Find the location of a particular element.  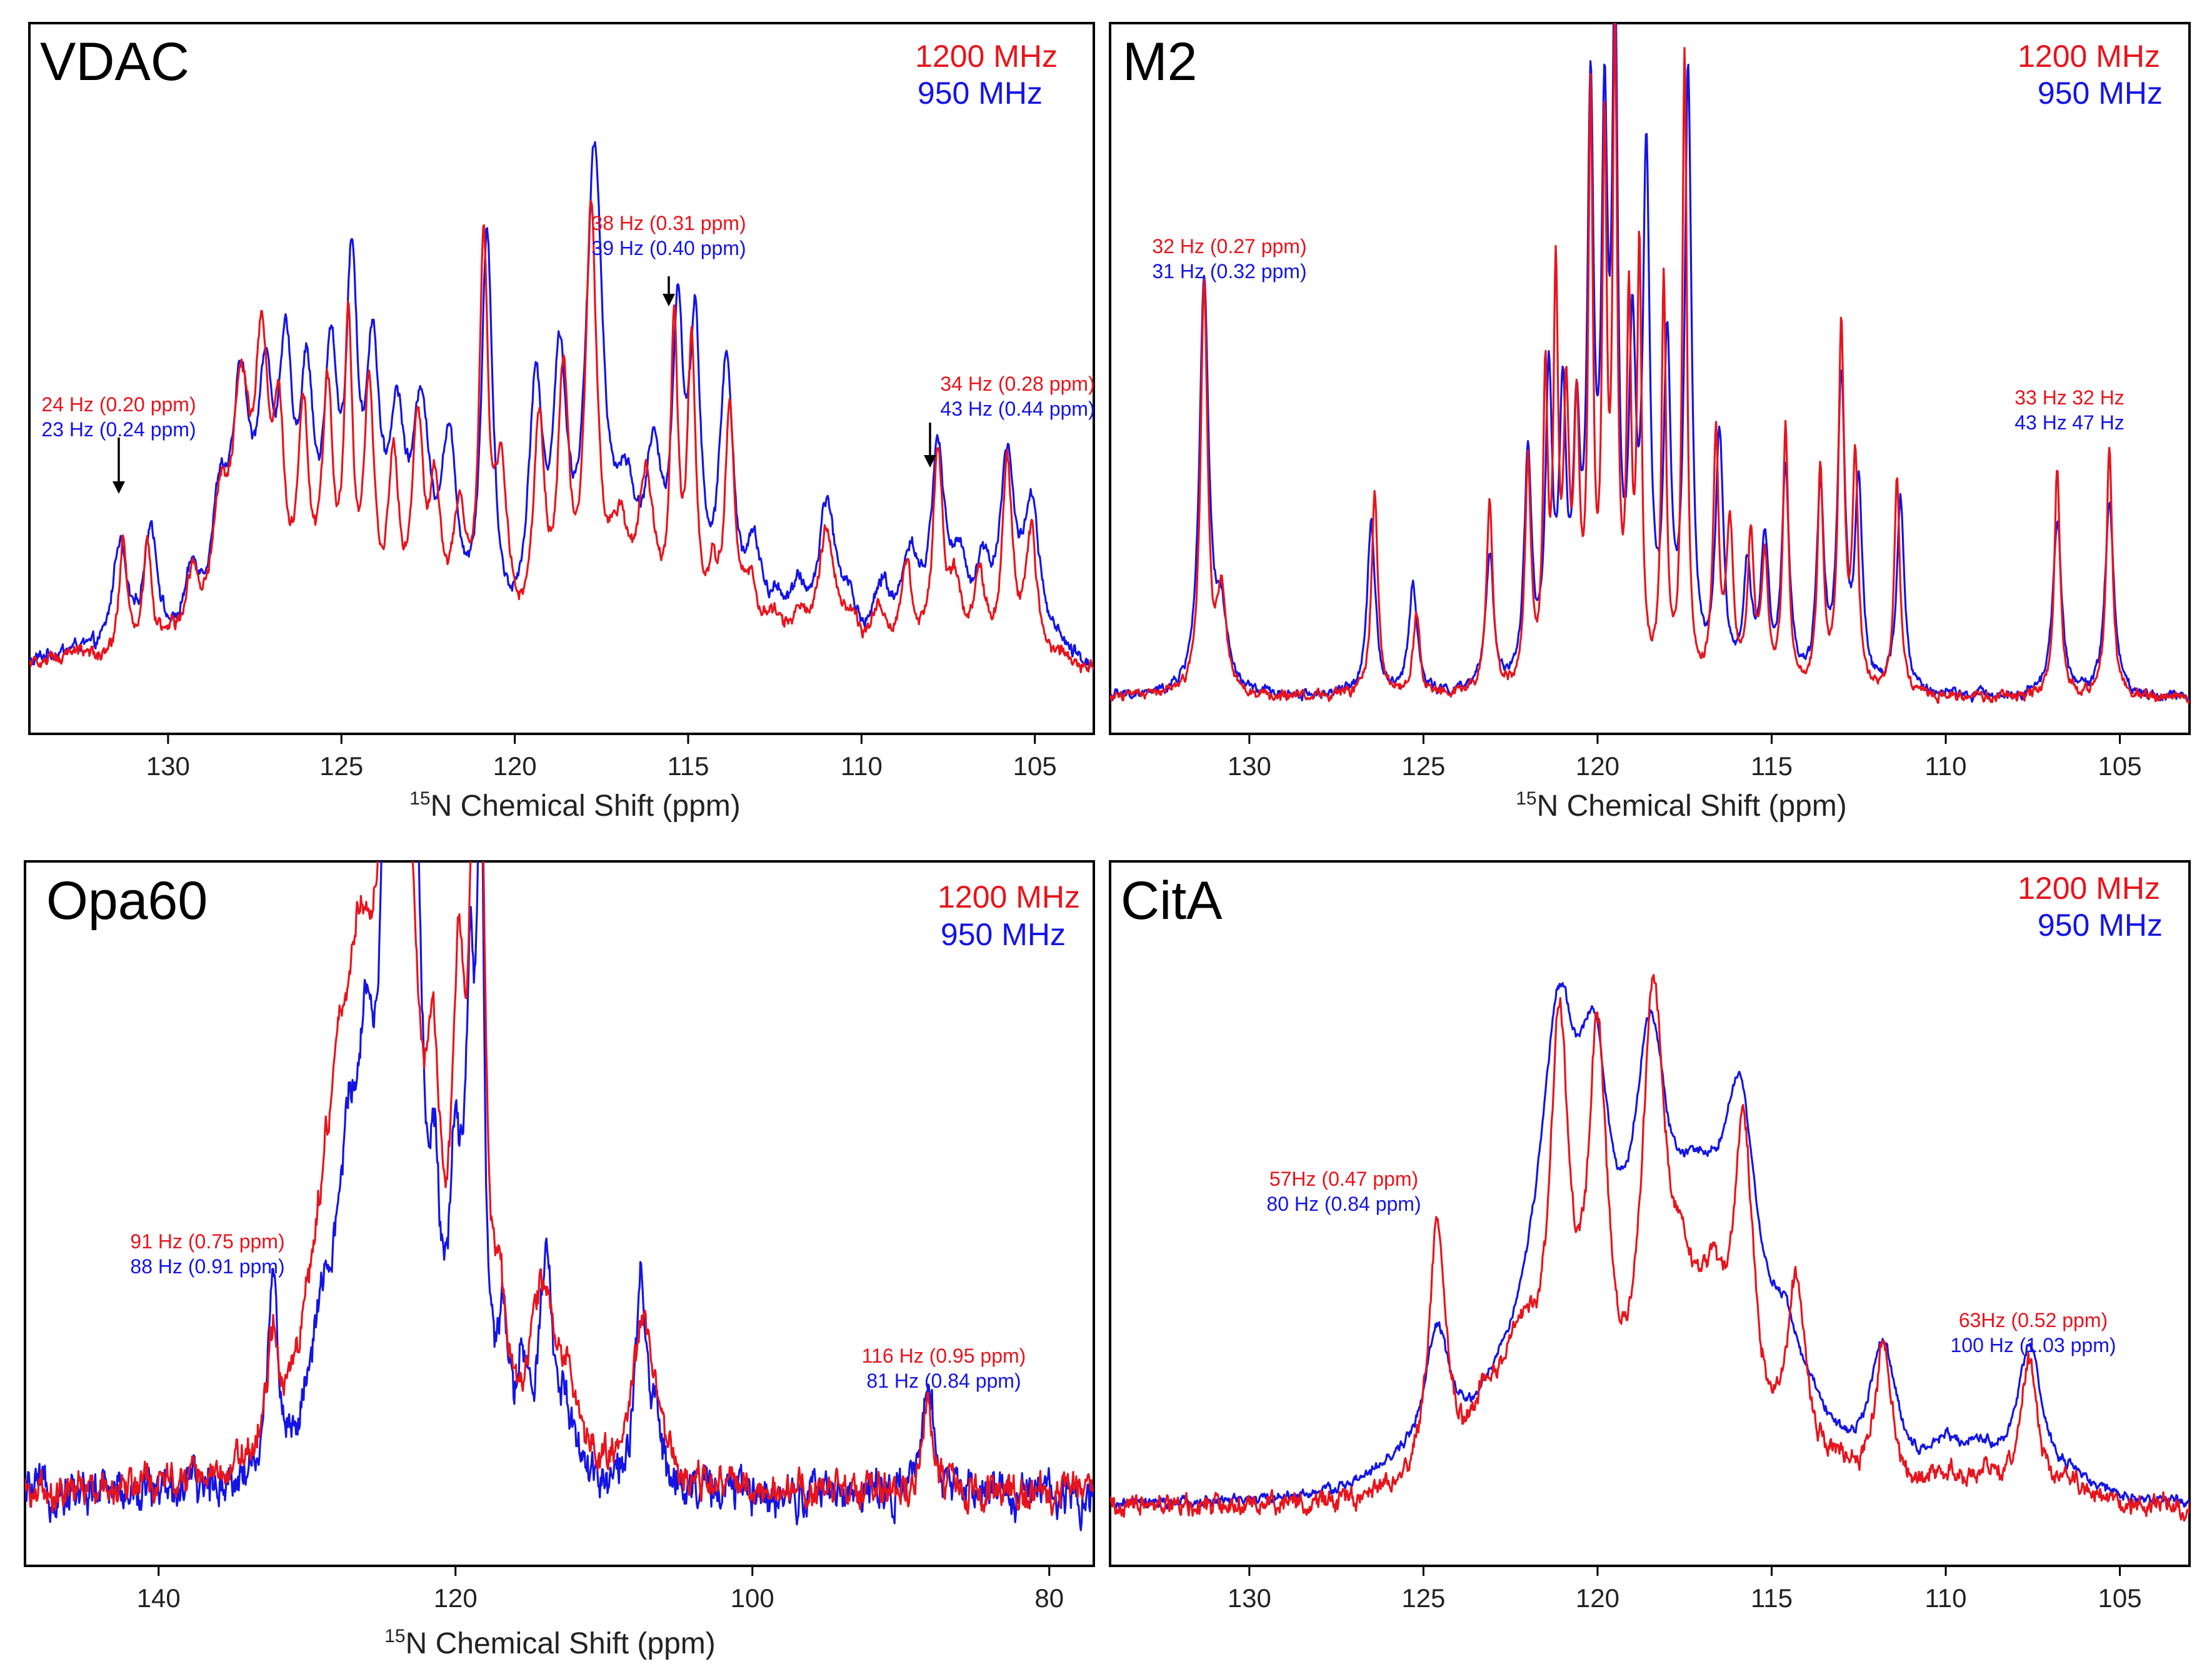

annotation-blue: 88 Hz (0.91 ppm) is located at coordinates (207, 1266).